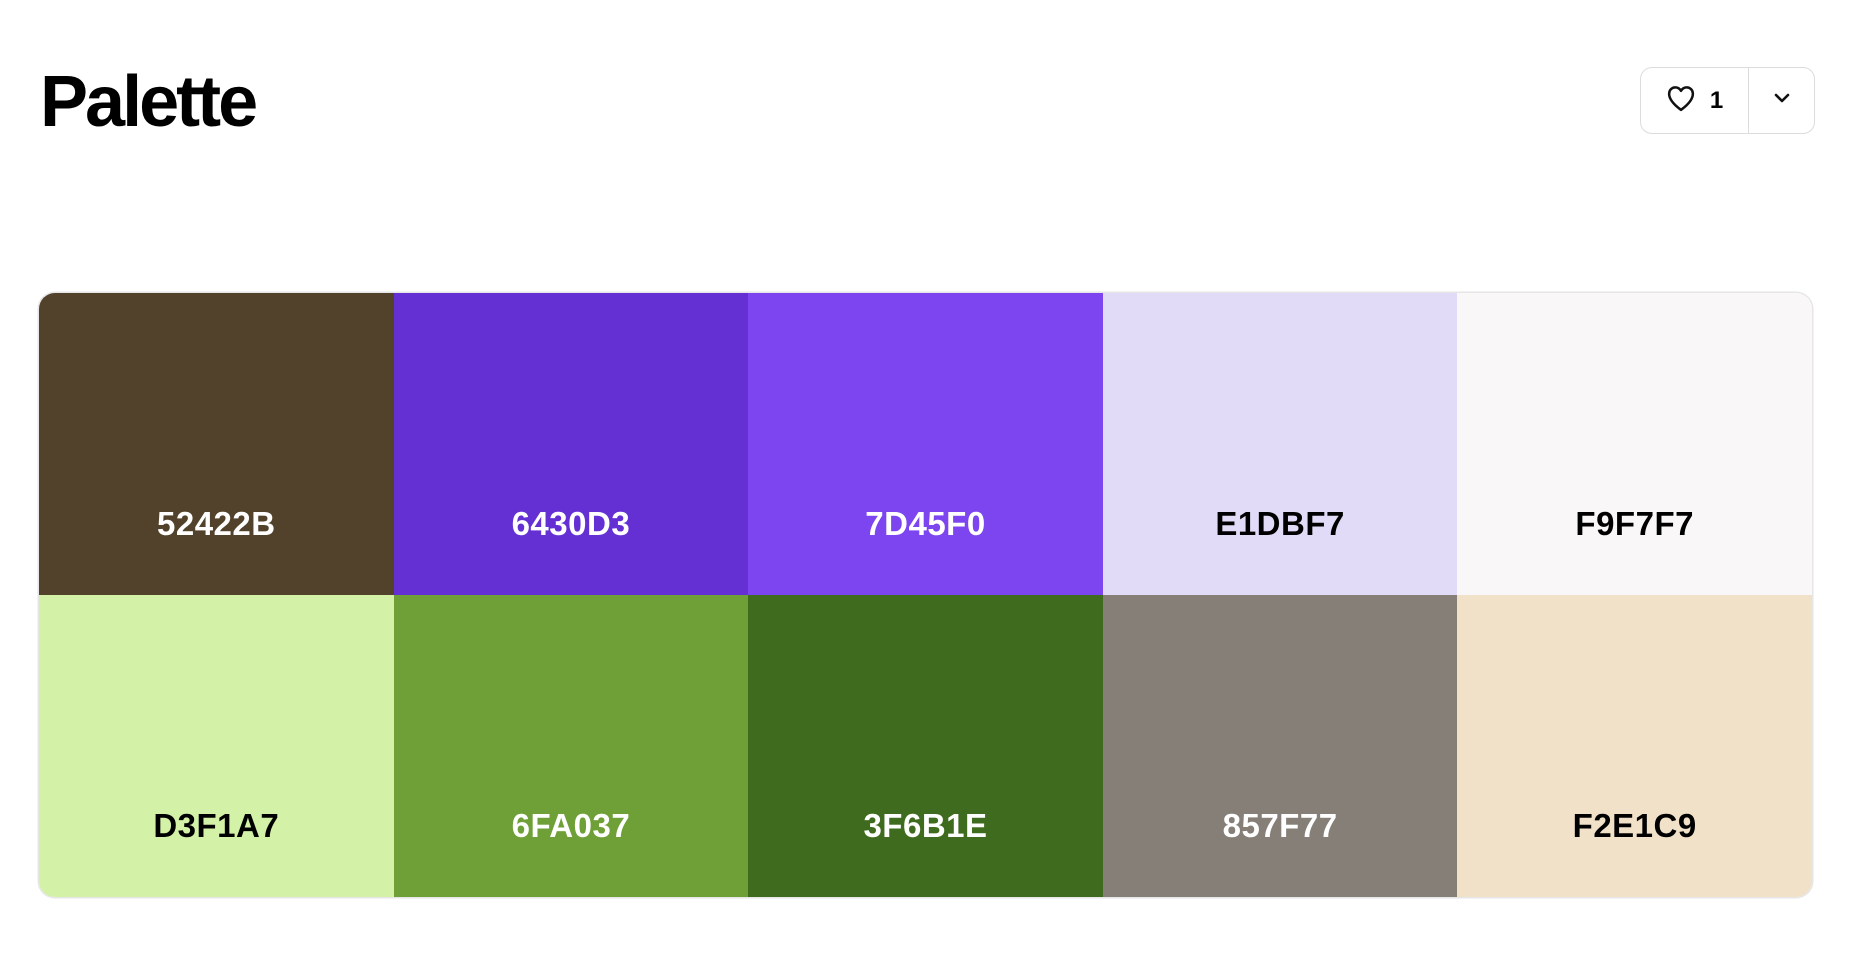 This screenshot has height=975, width=1852. Describe the element at coordinates (571, 523) in the screenshot. I see `swatch-hex-label: 6430D3` at that location.